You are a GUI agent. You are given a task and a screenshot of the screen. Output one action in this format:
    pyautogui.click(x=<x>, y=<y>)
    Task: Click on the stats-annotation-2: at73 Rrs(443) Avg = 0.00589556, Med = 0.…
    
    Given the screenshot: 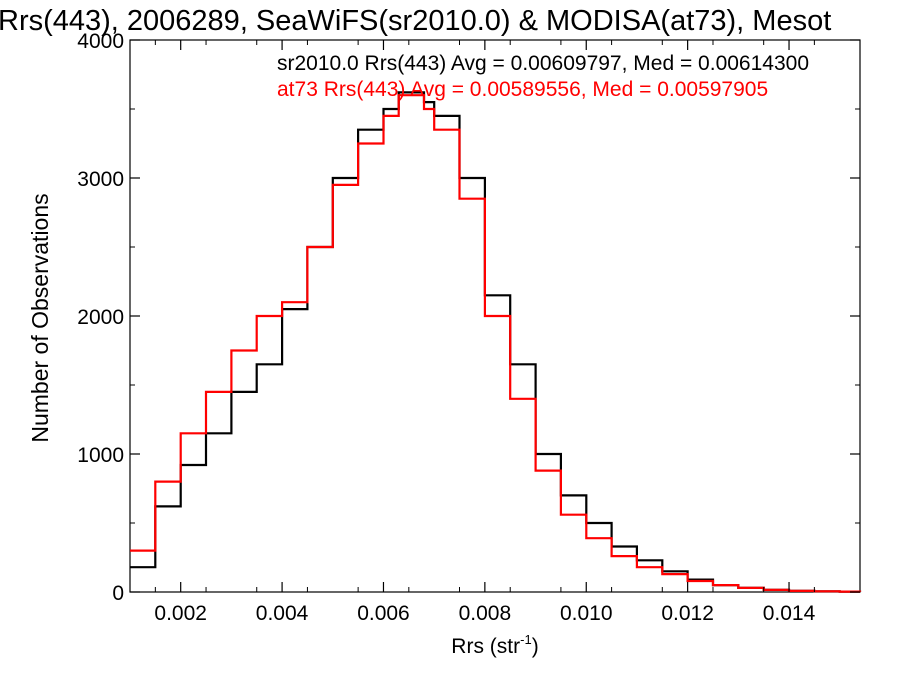 What is the action you would take?
    pyautogui.click(x=522, y=89)
    